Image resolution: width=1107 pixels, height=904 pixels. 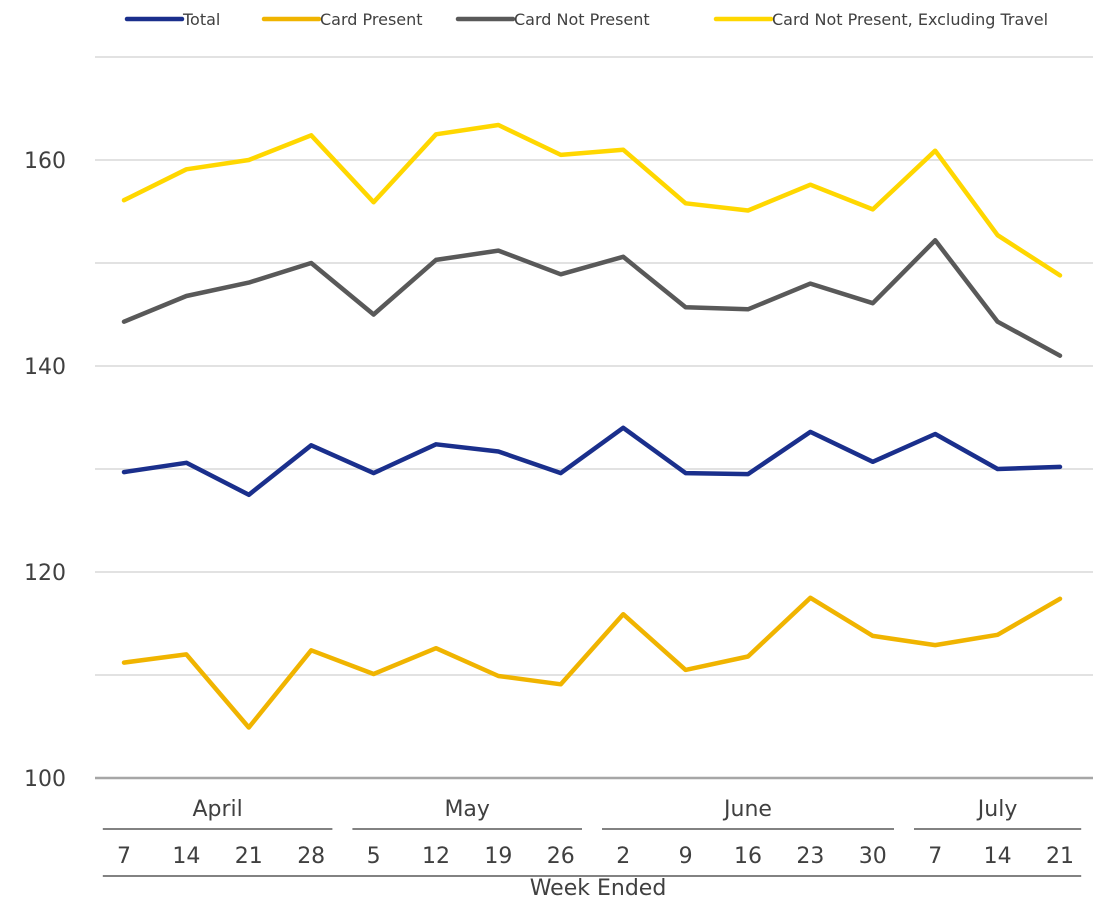 What do you see at coordinates (592, 461) in the screenshot?
I see `series-line-total` at bounding box center [592, 461].